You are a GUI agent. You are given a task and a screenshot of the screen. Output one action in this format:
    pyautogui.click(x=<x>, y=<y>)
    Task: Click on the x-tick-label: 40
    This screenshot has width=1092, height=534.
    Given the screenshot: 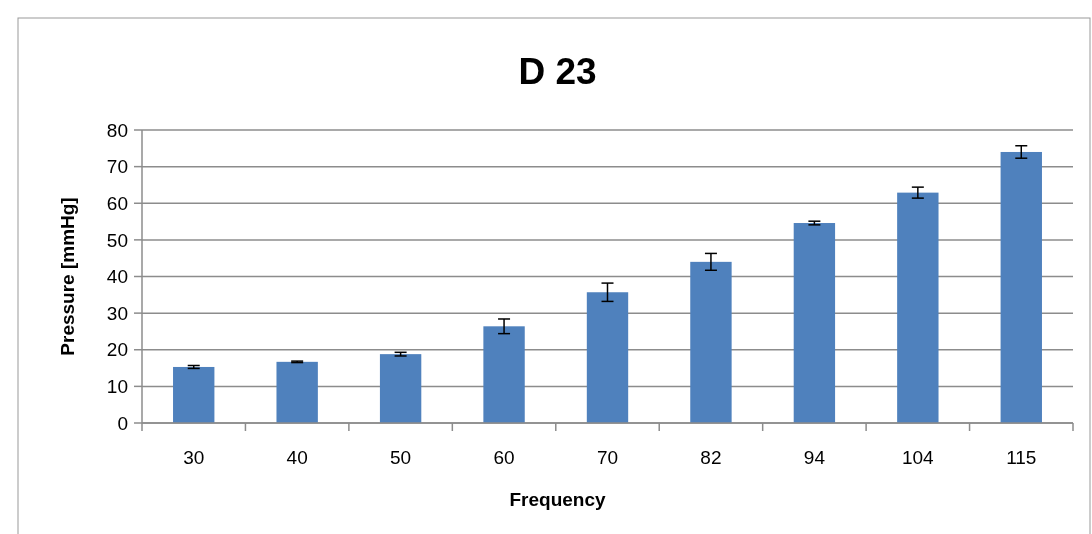 What is the action you would take?
    pyautogui.click(x=297, y=457)
    